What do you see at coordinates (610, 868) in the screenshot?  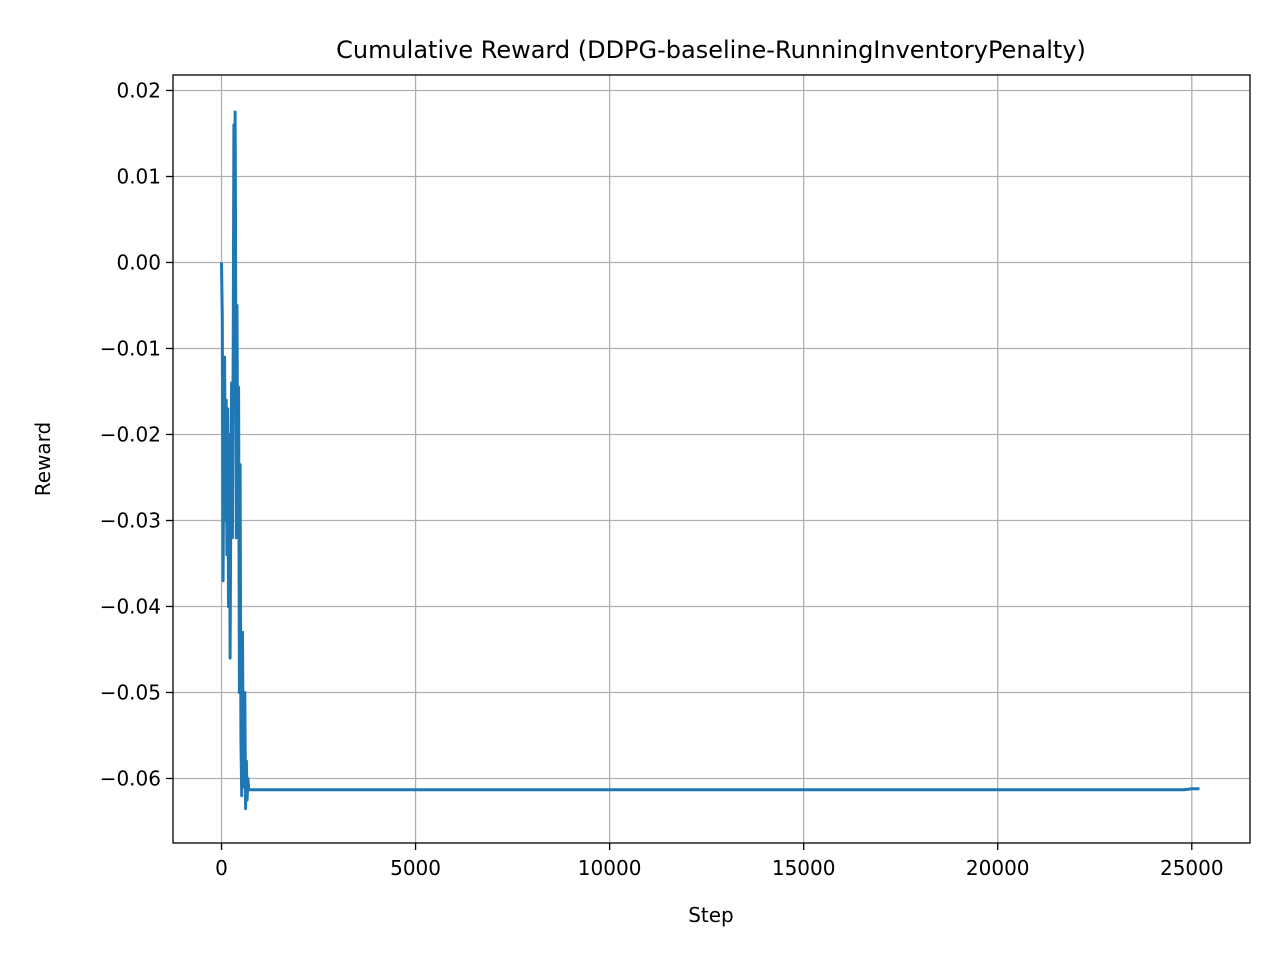 I see `x-tick-label: 10000` at bounding box center [610, 868].